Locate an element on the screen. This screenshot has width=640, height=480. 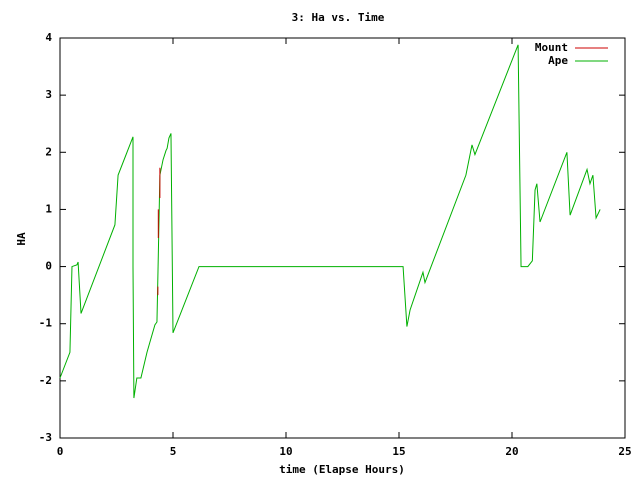
series-line is located at coordinates (159, 231).